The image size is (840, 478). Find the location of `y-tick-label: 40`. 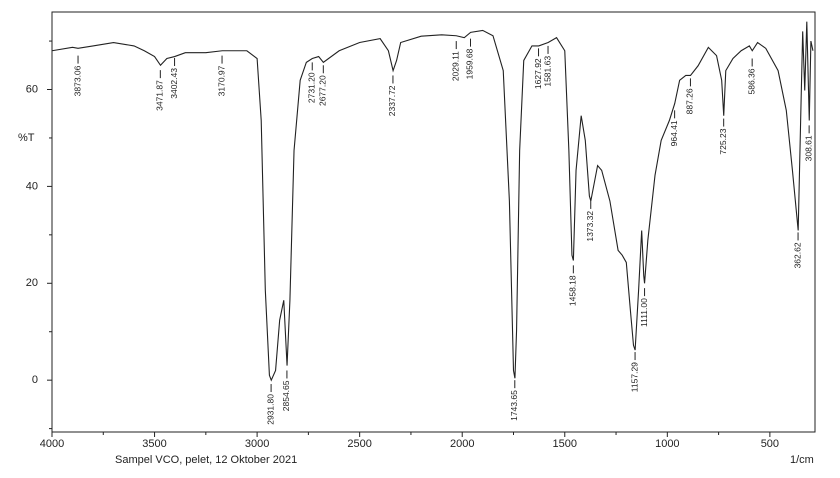

y-tick-label: 40 is located at coordinates (32, 186).